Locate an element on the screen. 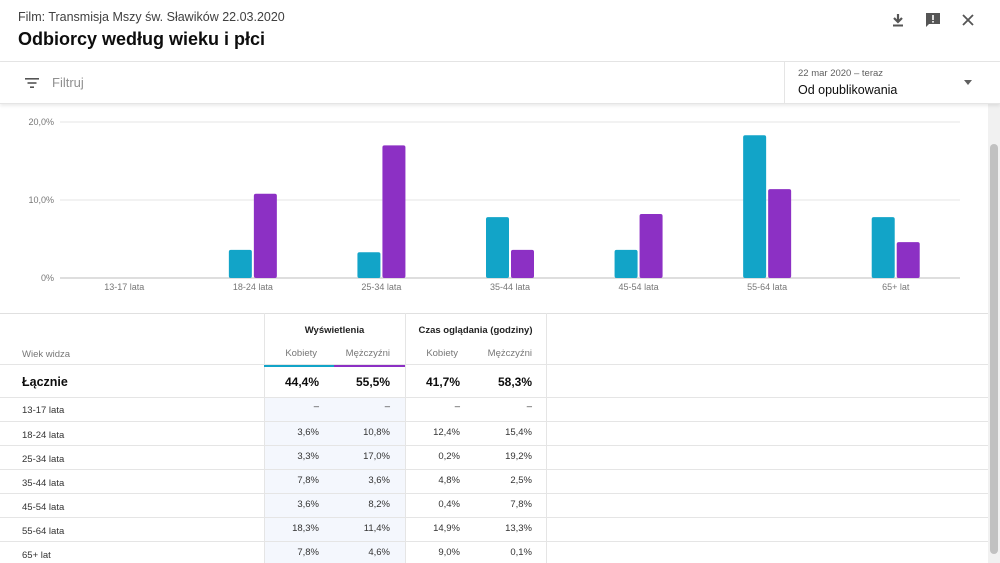 The height and width of the screenshot is (563, 1000). close-icon is located at coordinates (968, 20).